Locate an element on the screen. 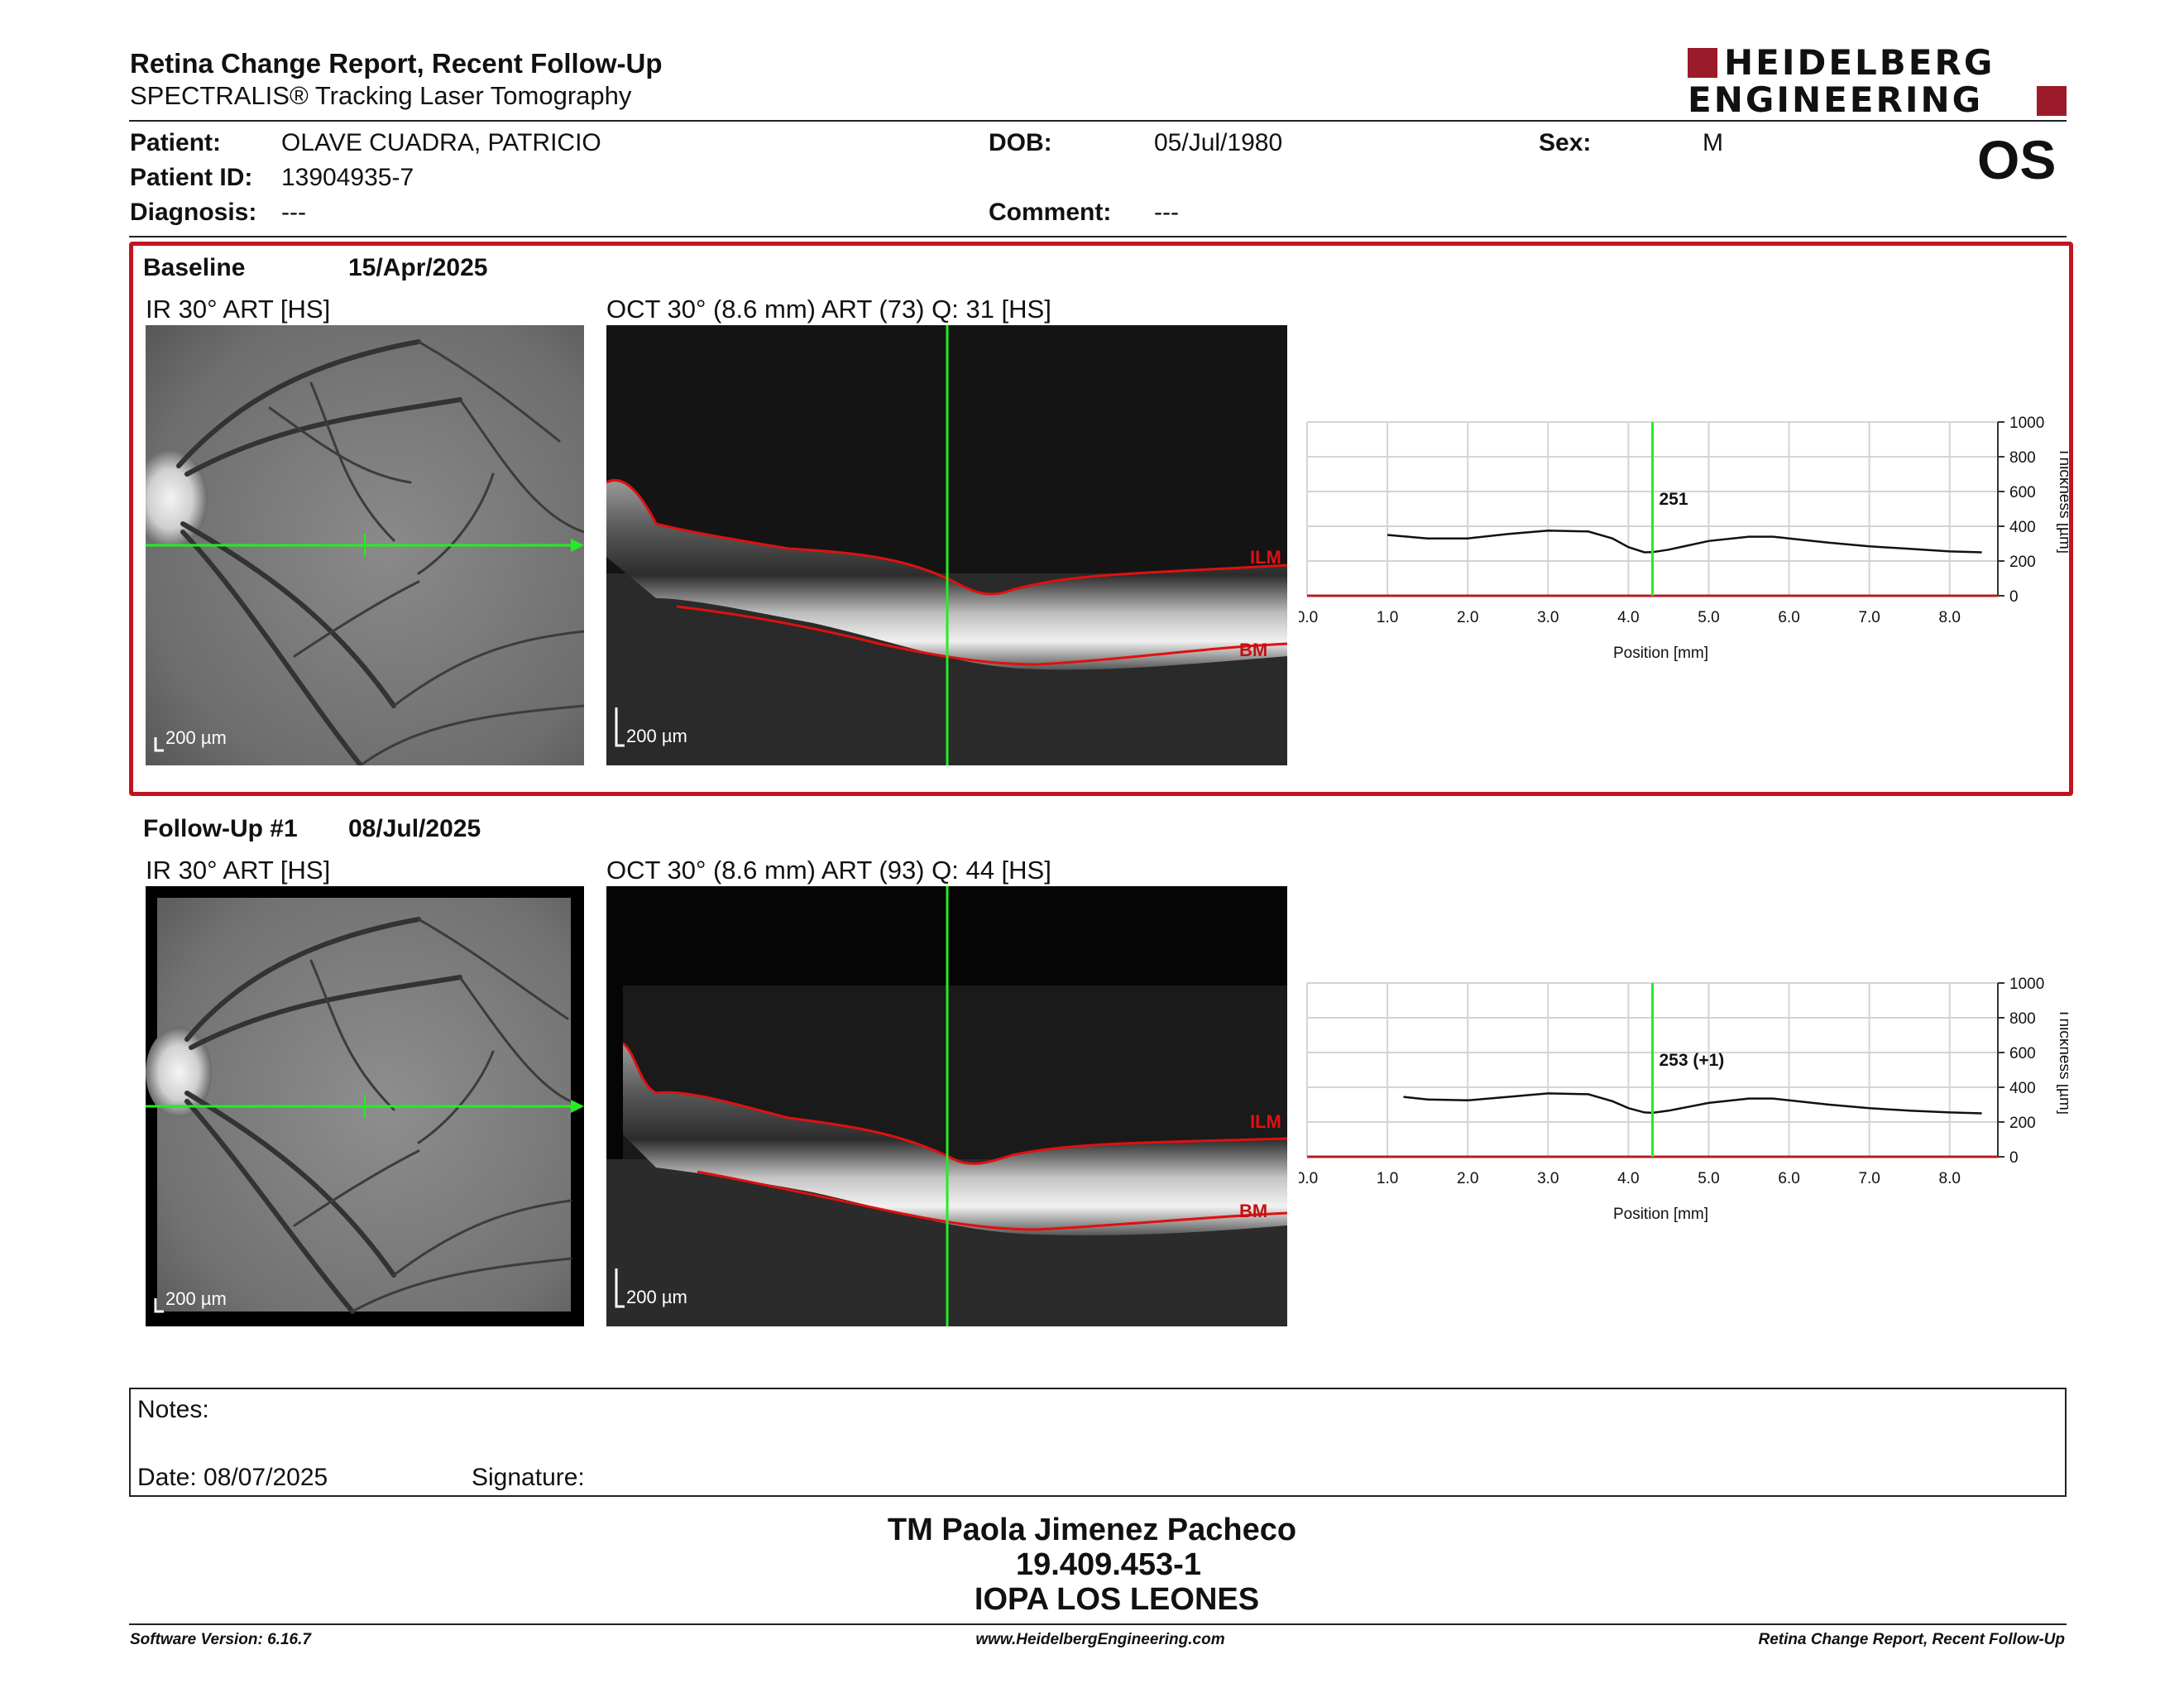  diagnosis-label: Diagnosis: is located at coordinates (193, 212).